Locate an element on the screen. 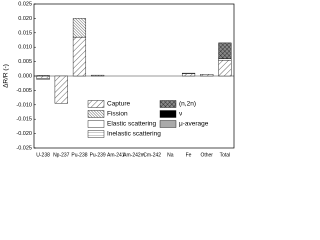  x-tick-label: Cm-242 is located at coordinates (152, 155).